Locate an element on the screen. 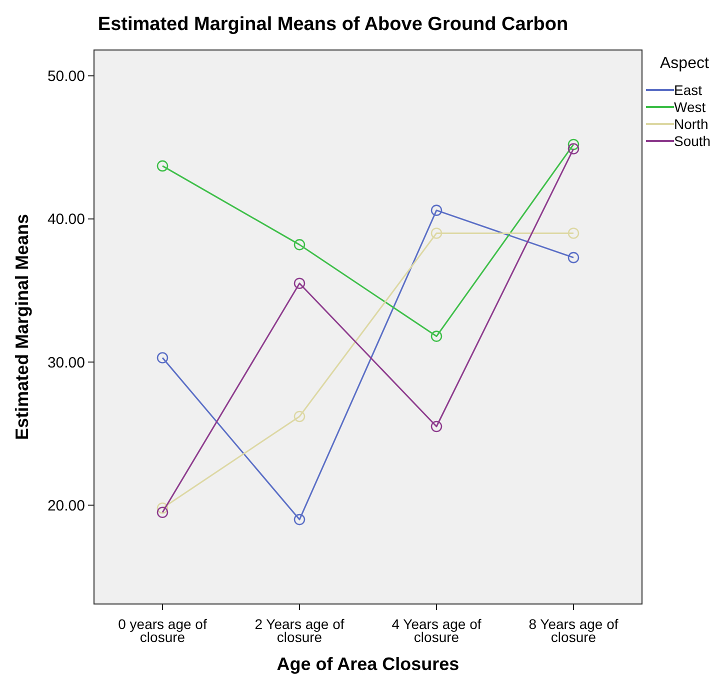  y-axis-title: Estimated Marginal Means is located at coordinates (22, 327).